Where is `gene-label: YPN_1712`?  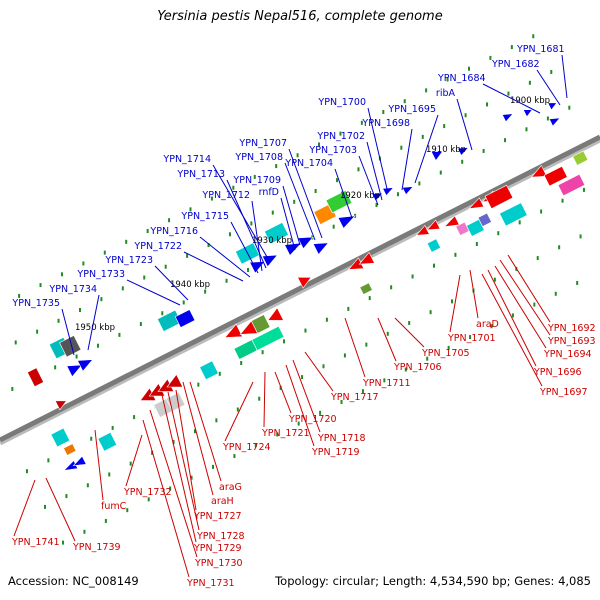
gene-label: YPN_1712 is located at coordinates (225, 195).